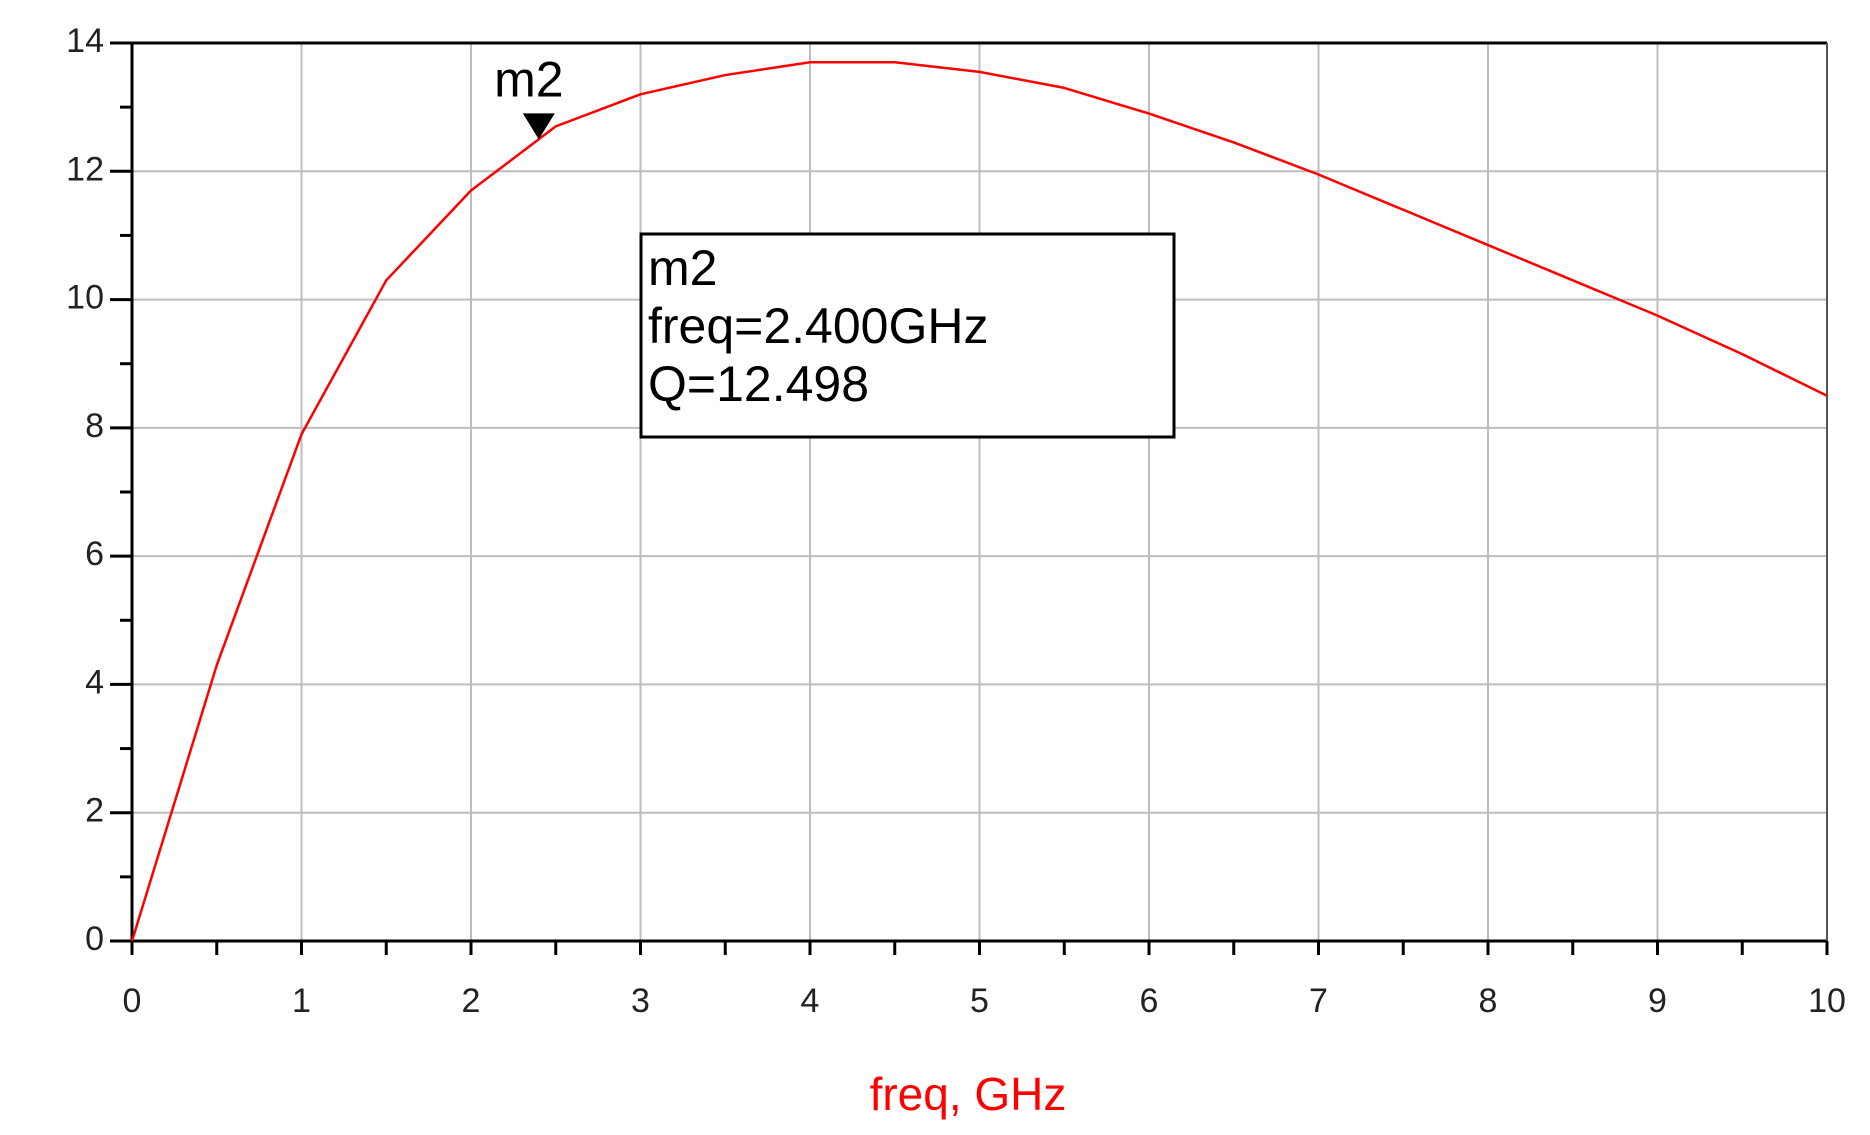  Describe the element at coordinates (1149, 1001) in the screenshot. I see `x-tick-label: 6` at that location.